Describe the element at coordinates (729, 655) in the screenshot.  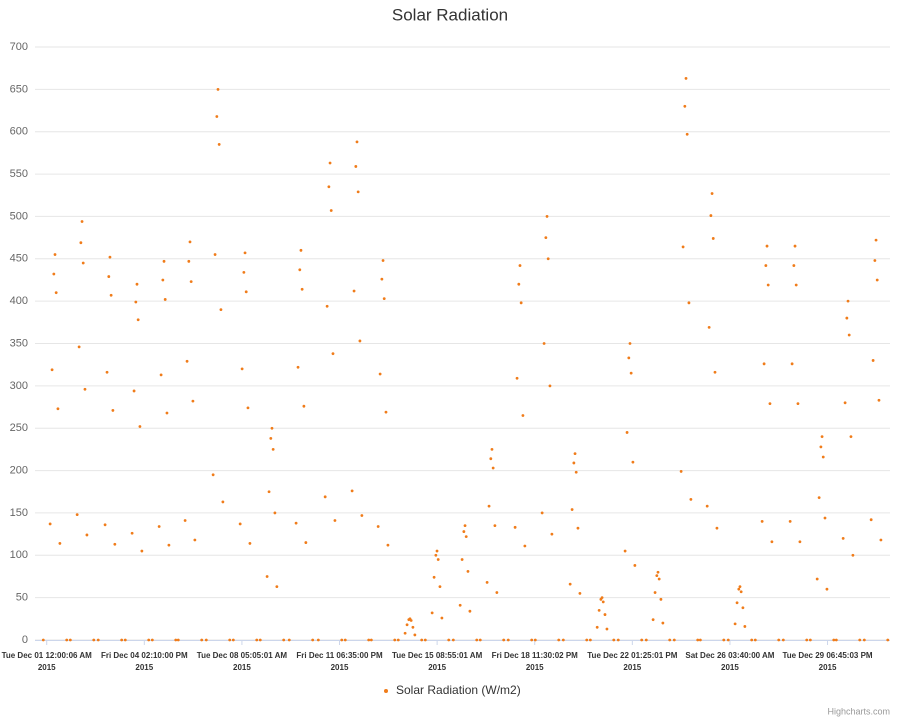
I see `x-tick-label: Sat Dec 26 03:40:00 AM` at that location.